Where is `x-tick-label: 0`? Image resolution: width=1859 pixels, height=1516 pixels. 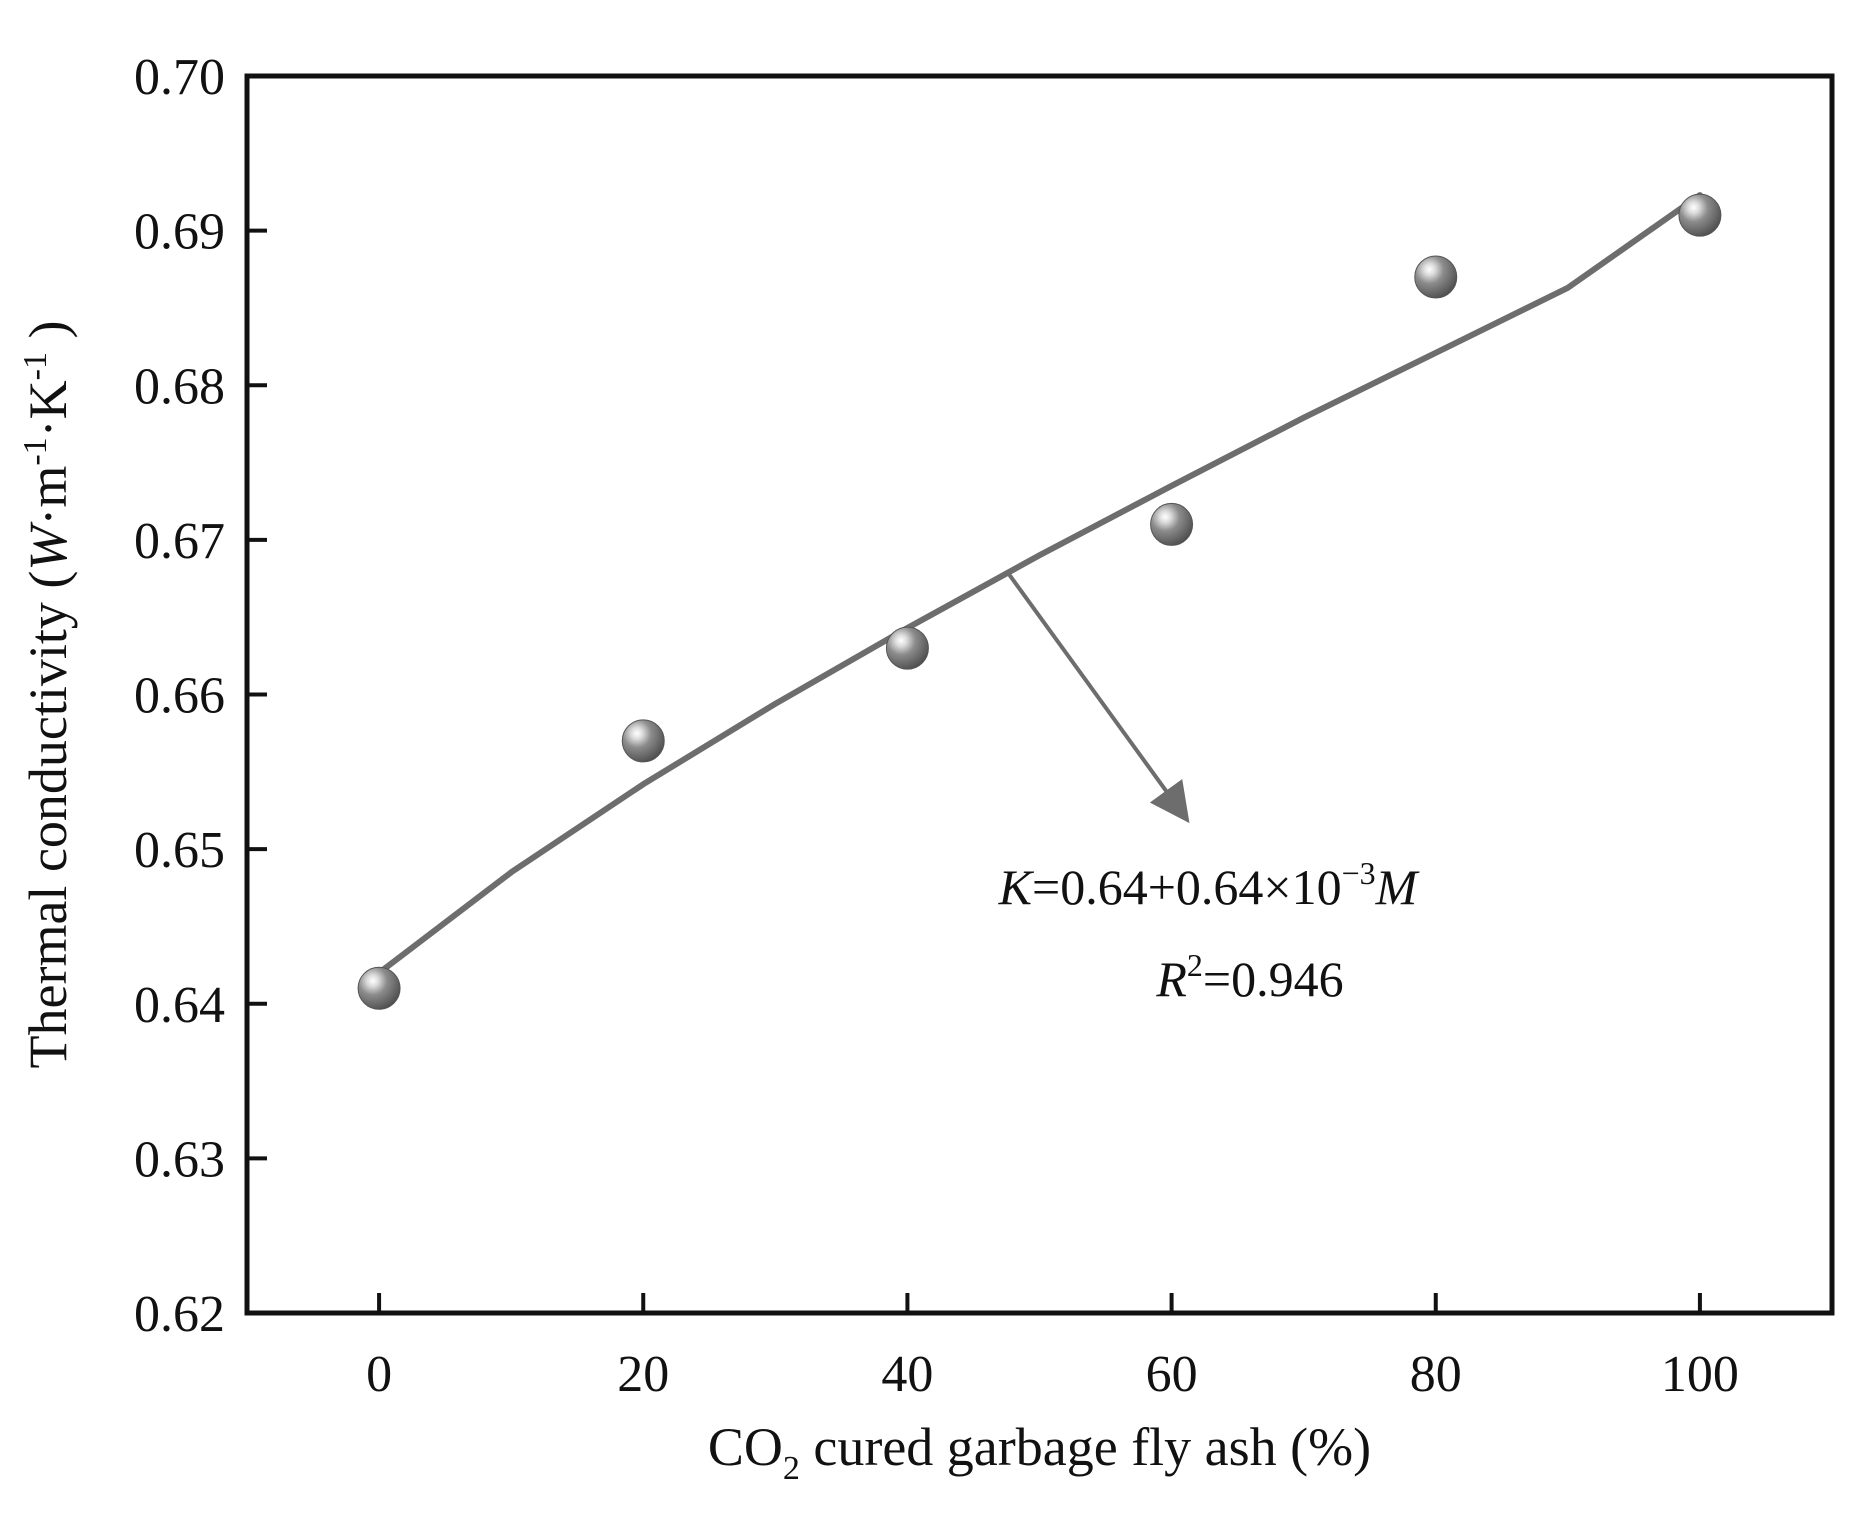
x-tick-label: 0 is located at coordinates (379, 1374).